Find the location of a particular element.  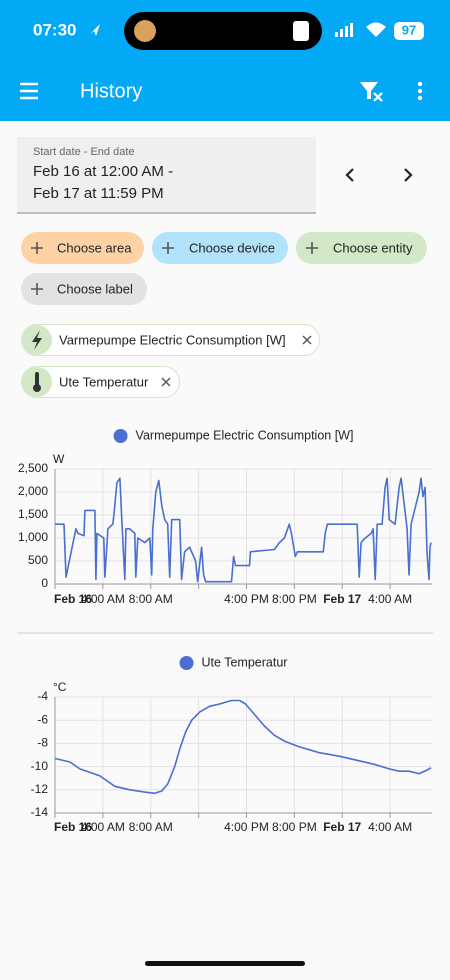

y-tick-label: 1,500 is located at coordinates (33, 514).